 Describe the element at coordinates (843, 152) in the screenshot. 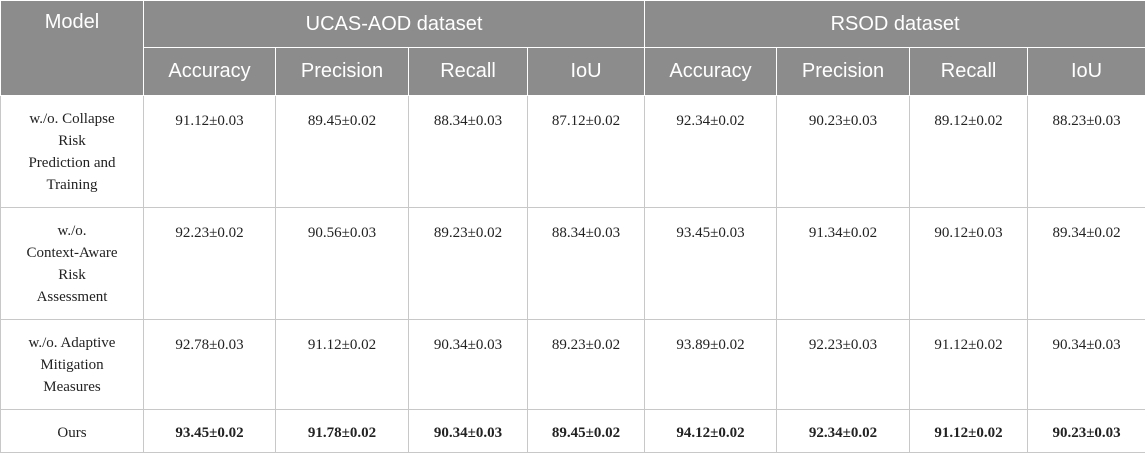

I see `value-cell: 90.23±0.03` at that location.